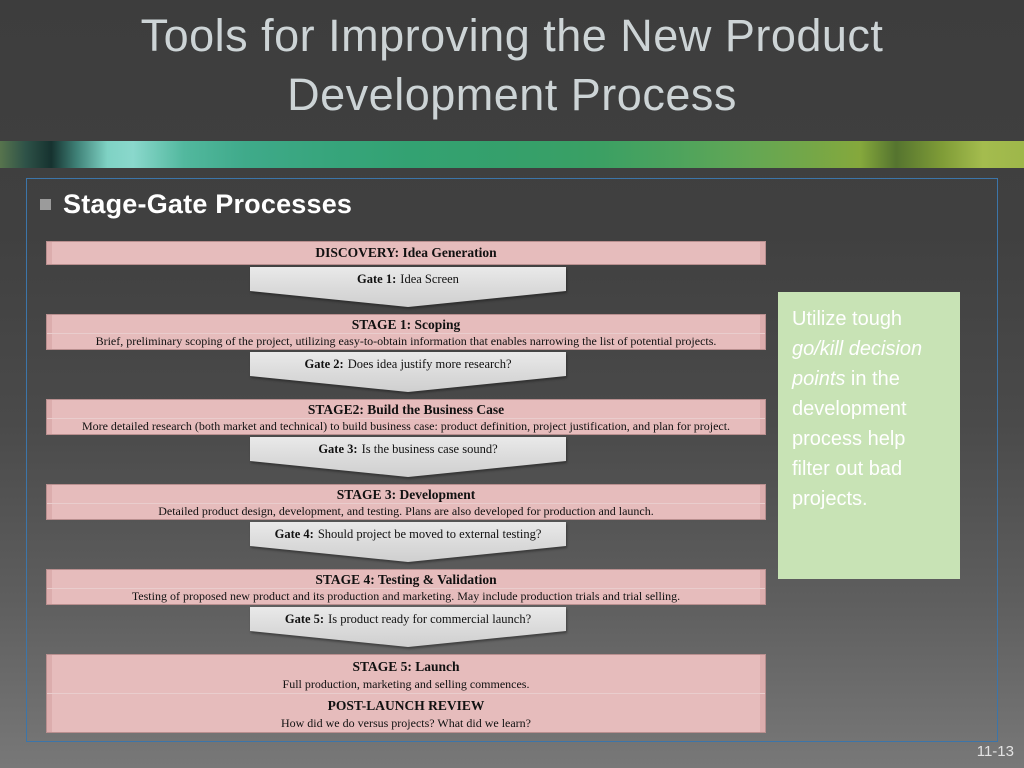 This screenshot has height=768, width=1024. I want to click on slide-title-line2: Development Process, so click(512, 94).